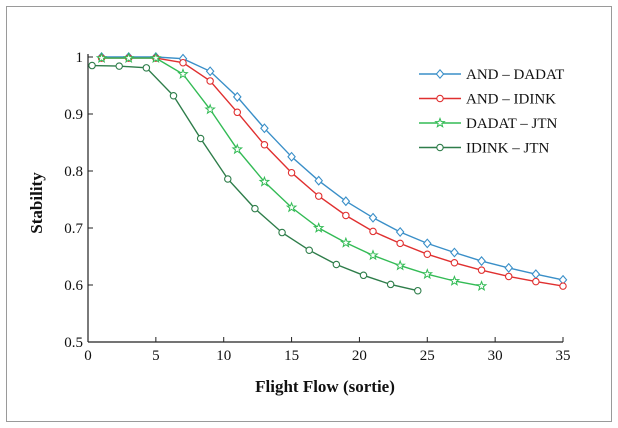 This screenshot has width=618, height=428. I want to click on legend-label: AND – DADAT, so click(515, 75).